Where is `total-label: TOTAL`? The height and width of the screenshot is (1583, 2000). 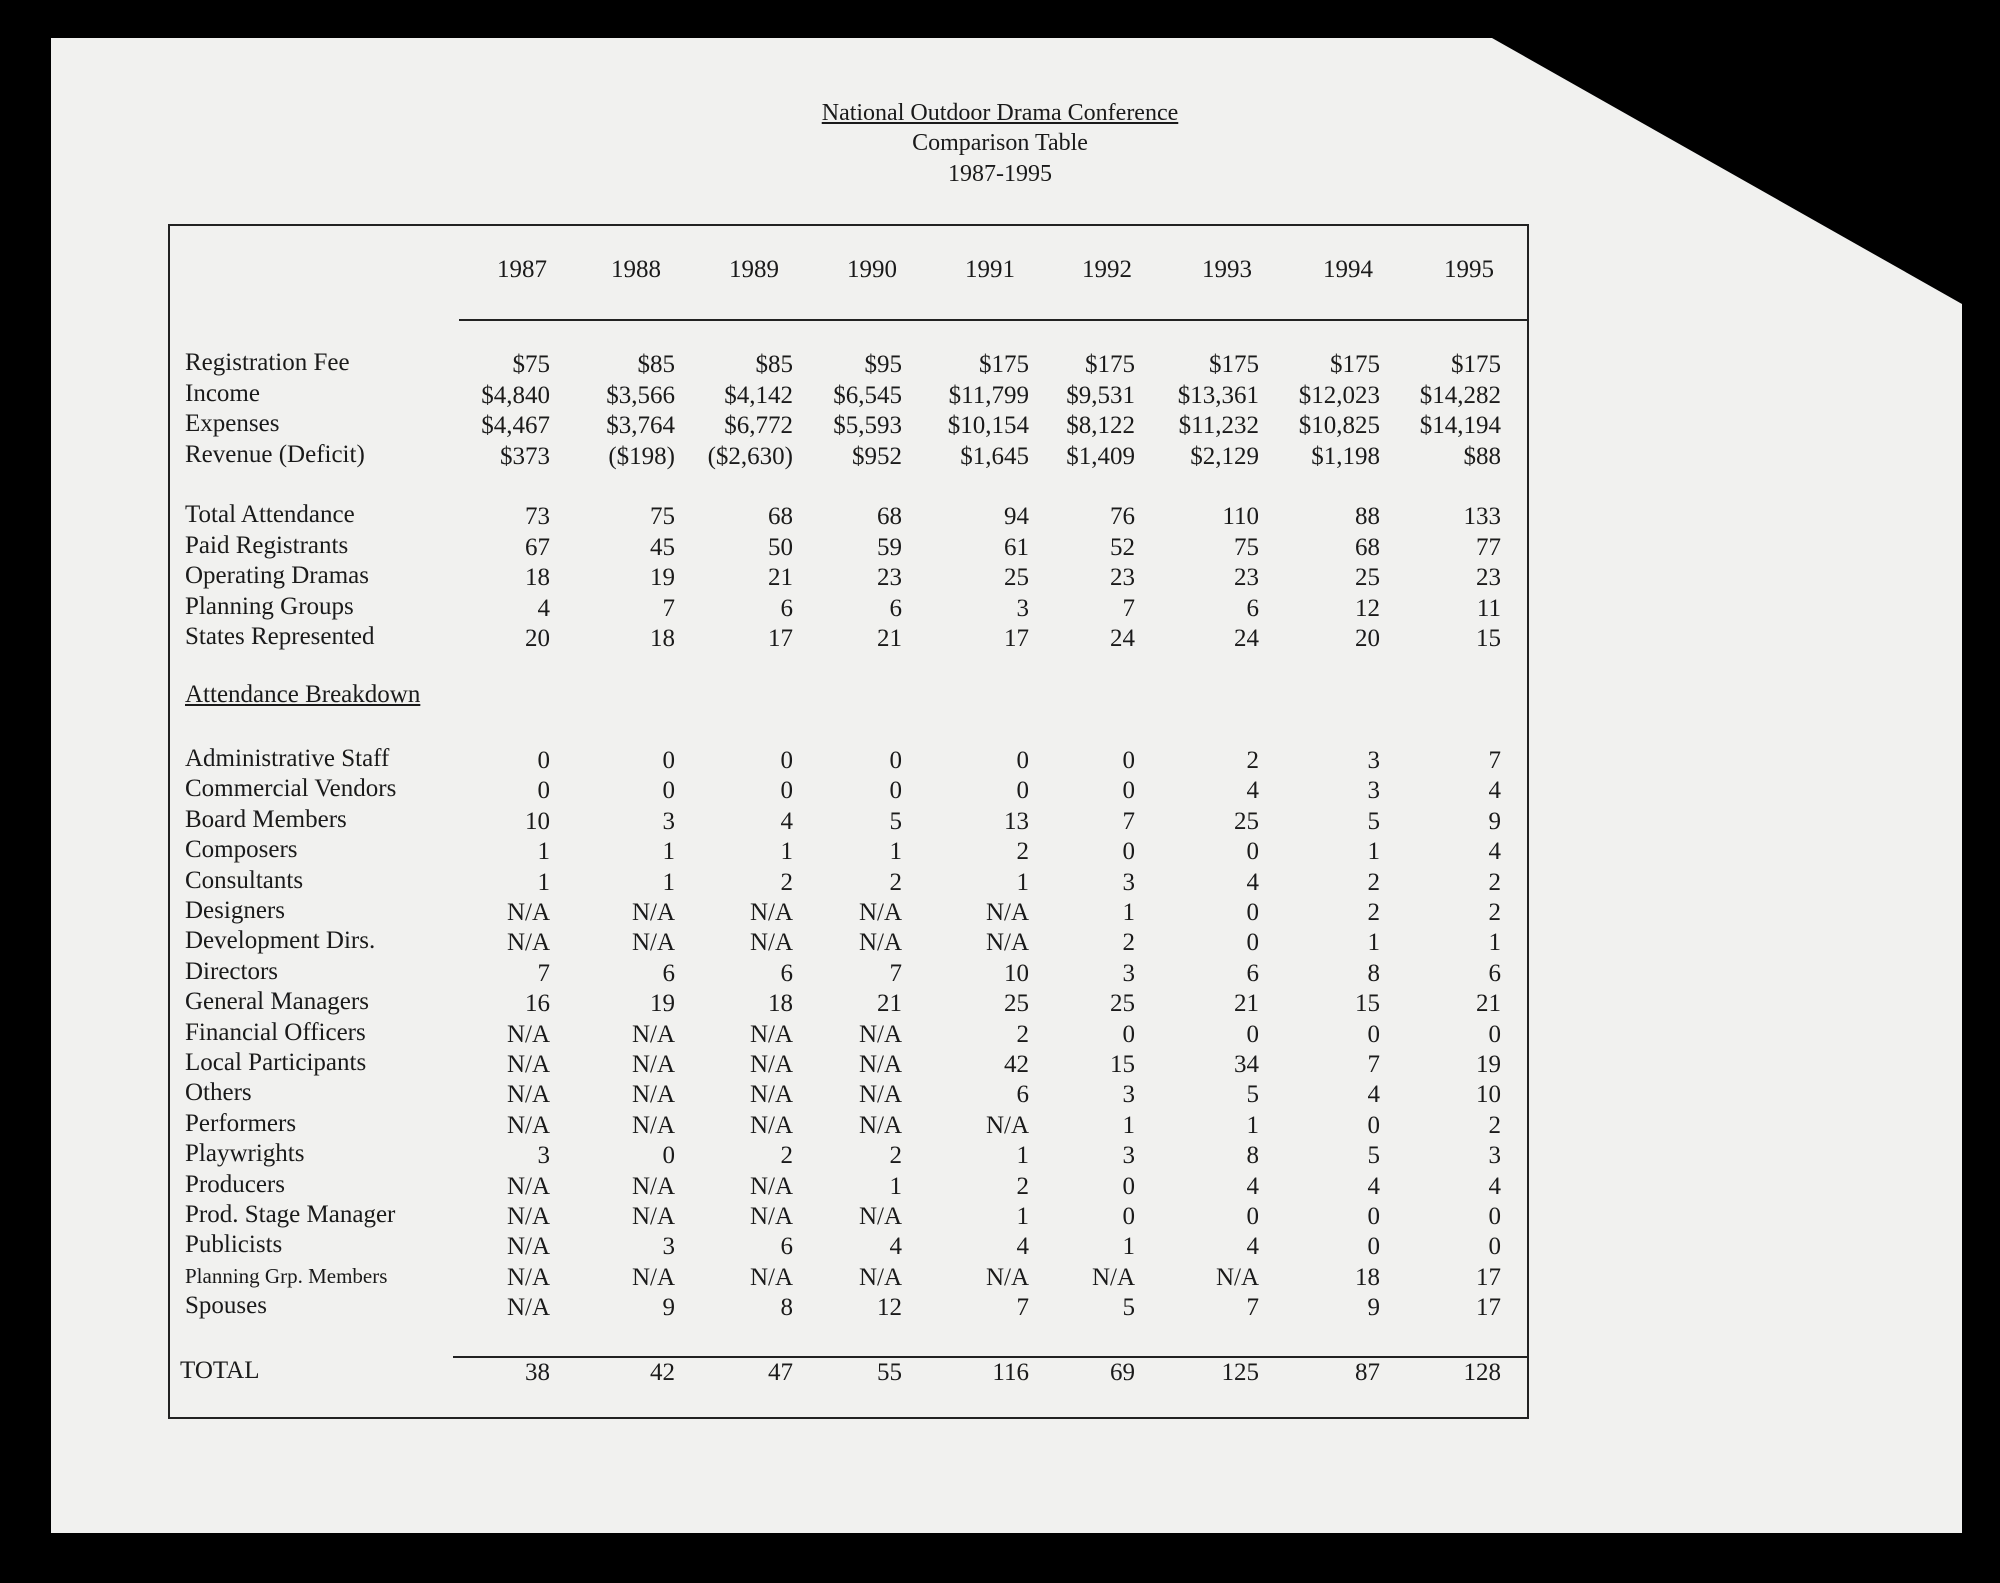 total-label: TOTAL is located at coordinates (220, 1370).